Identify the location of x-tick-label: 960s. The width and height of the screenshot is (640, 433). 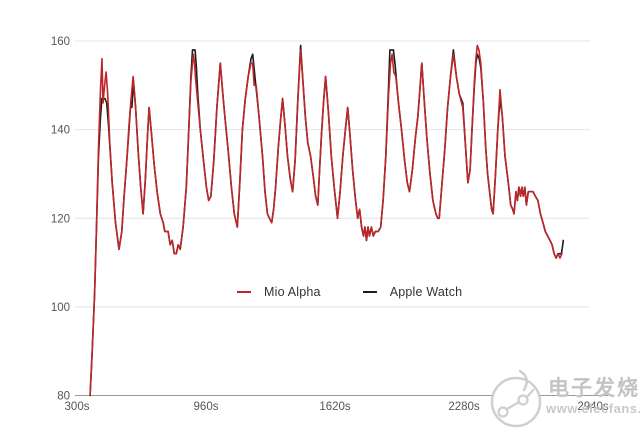
(206, 407).